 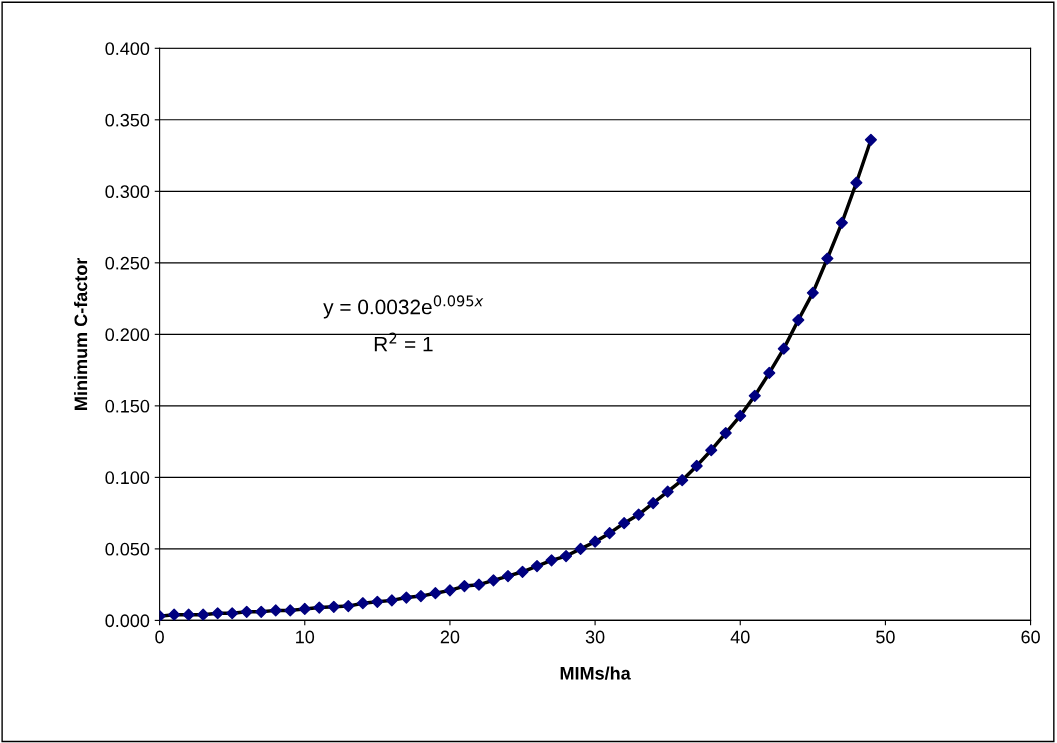 I want to click on y-tick-label: 0.150, so click(x=127, y=406).